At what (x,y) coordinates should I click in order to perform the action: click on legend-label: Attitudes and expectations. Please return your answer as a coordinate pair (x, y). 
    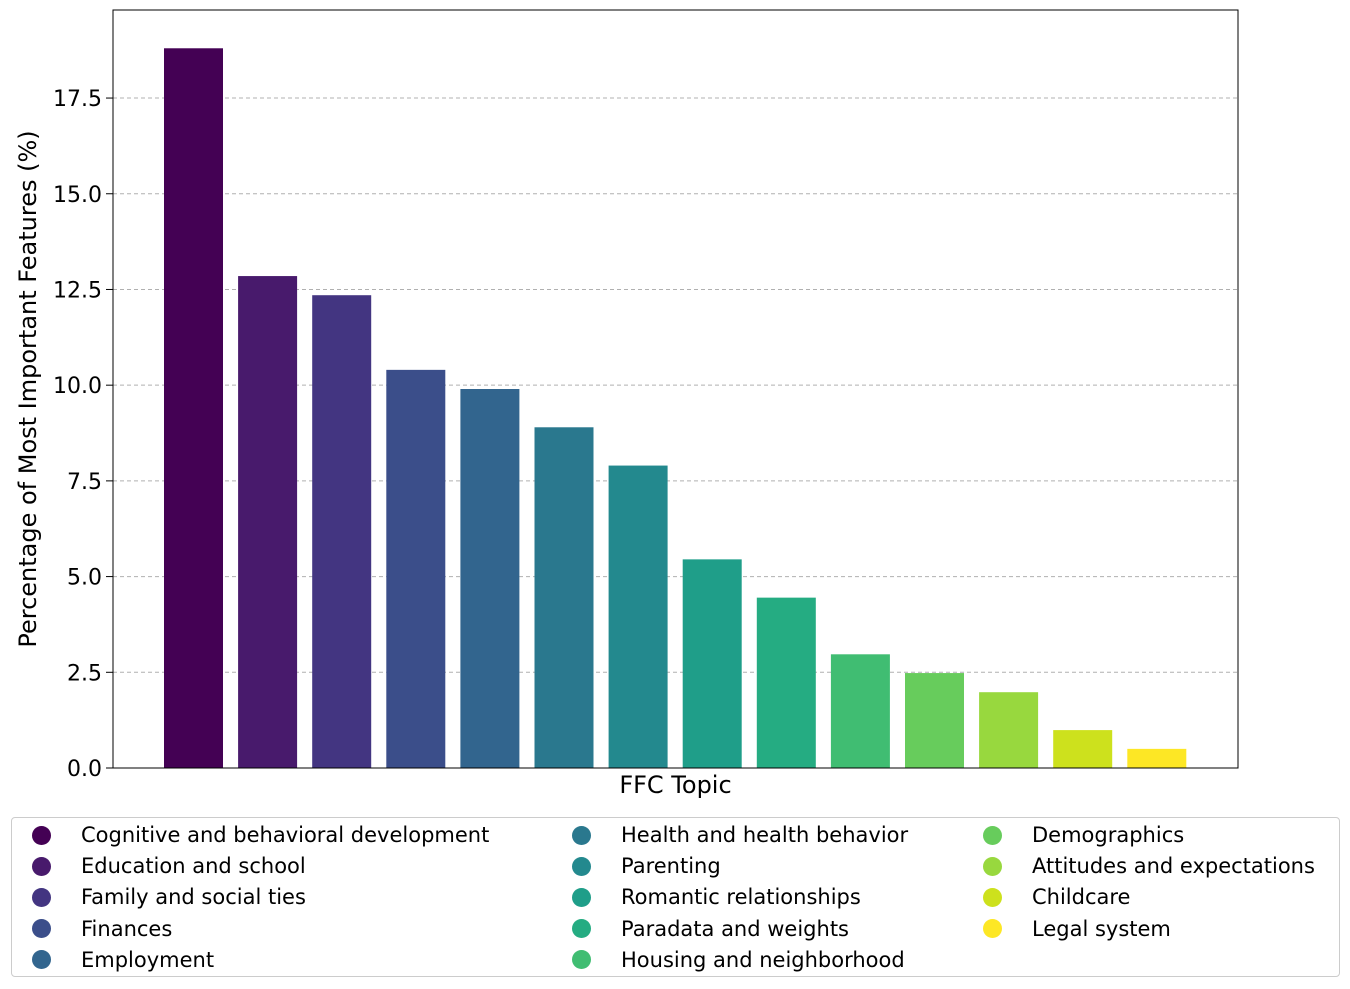
    Looking at the image, I should click on (1173, 866).